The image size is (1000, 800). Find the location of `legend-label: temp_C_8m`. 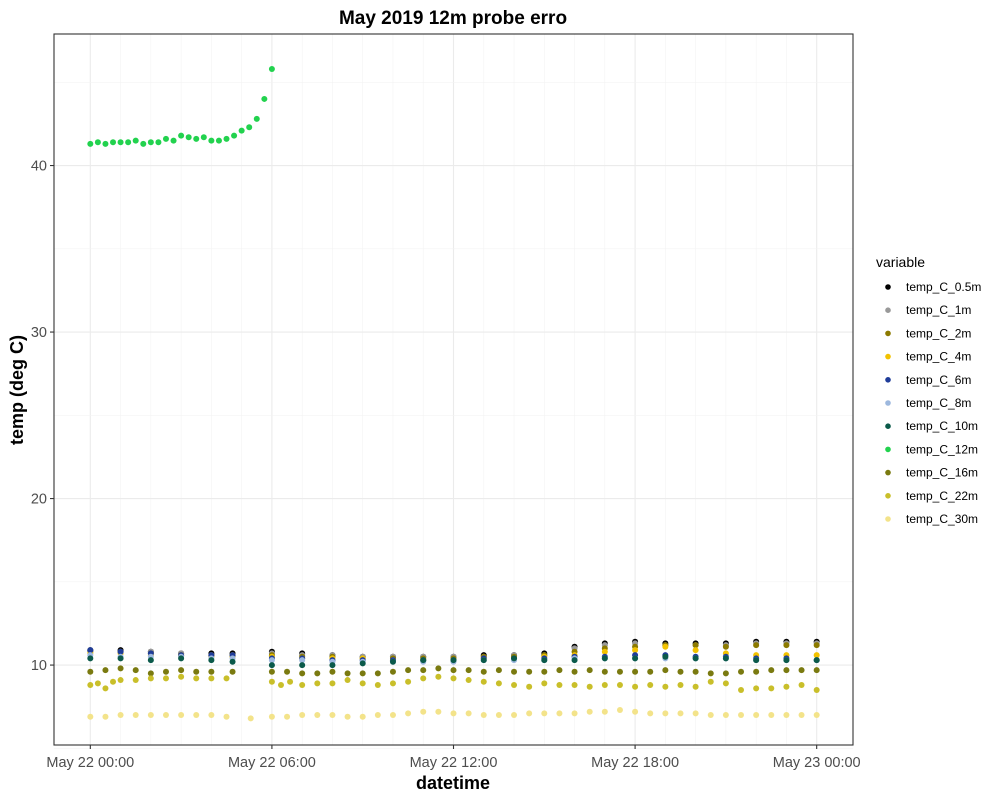

legend-label: temp_C_8m is located at coordinates (938, 403).